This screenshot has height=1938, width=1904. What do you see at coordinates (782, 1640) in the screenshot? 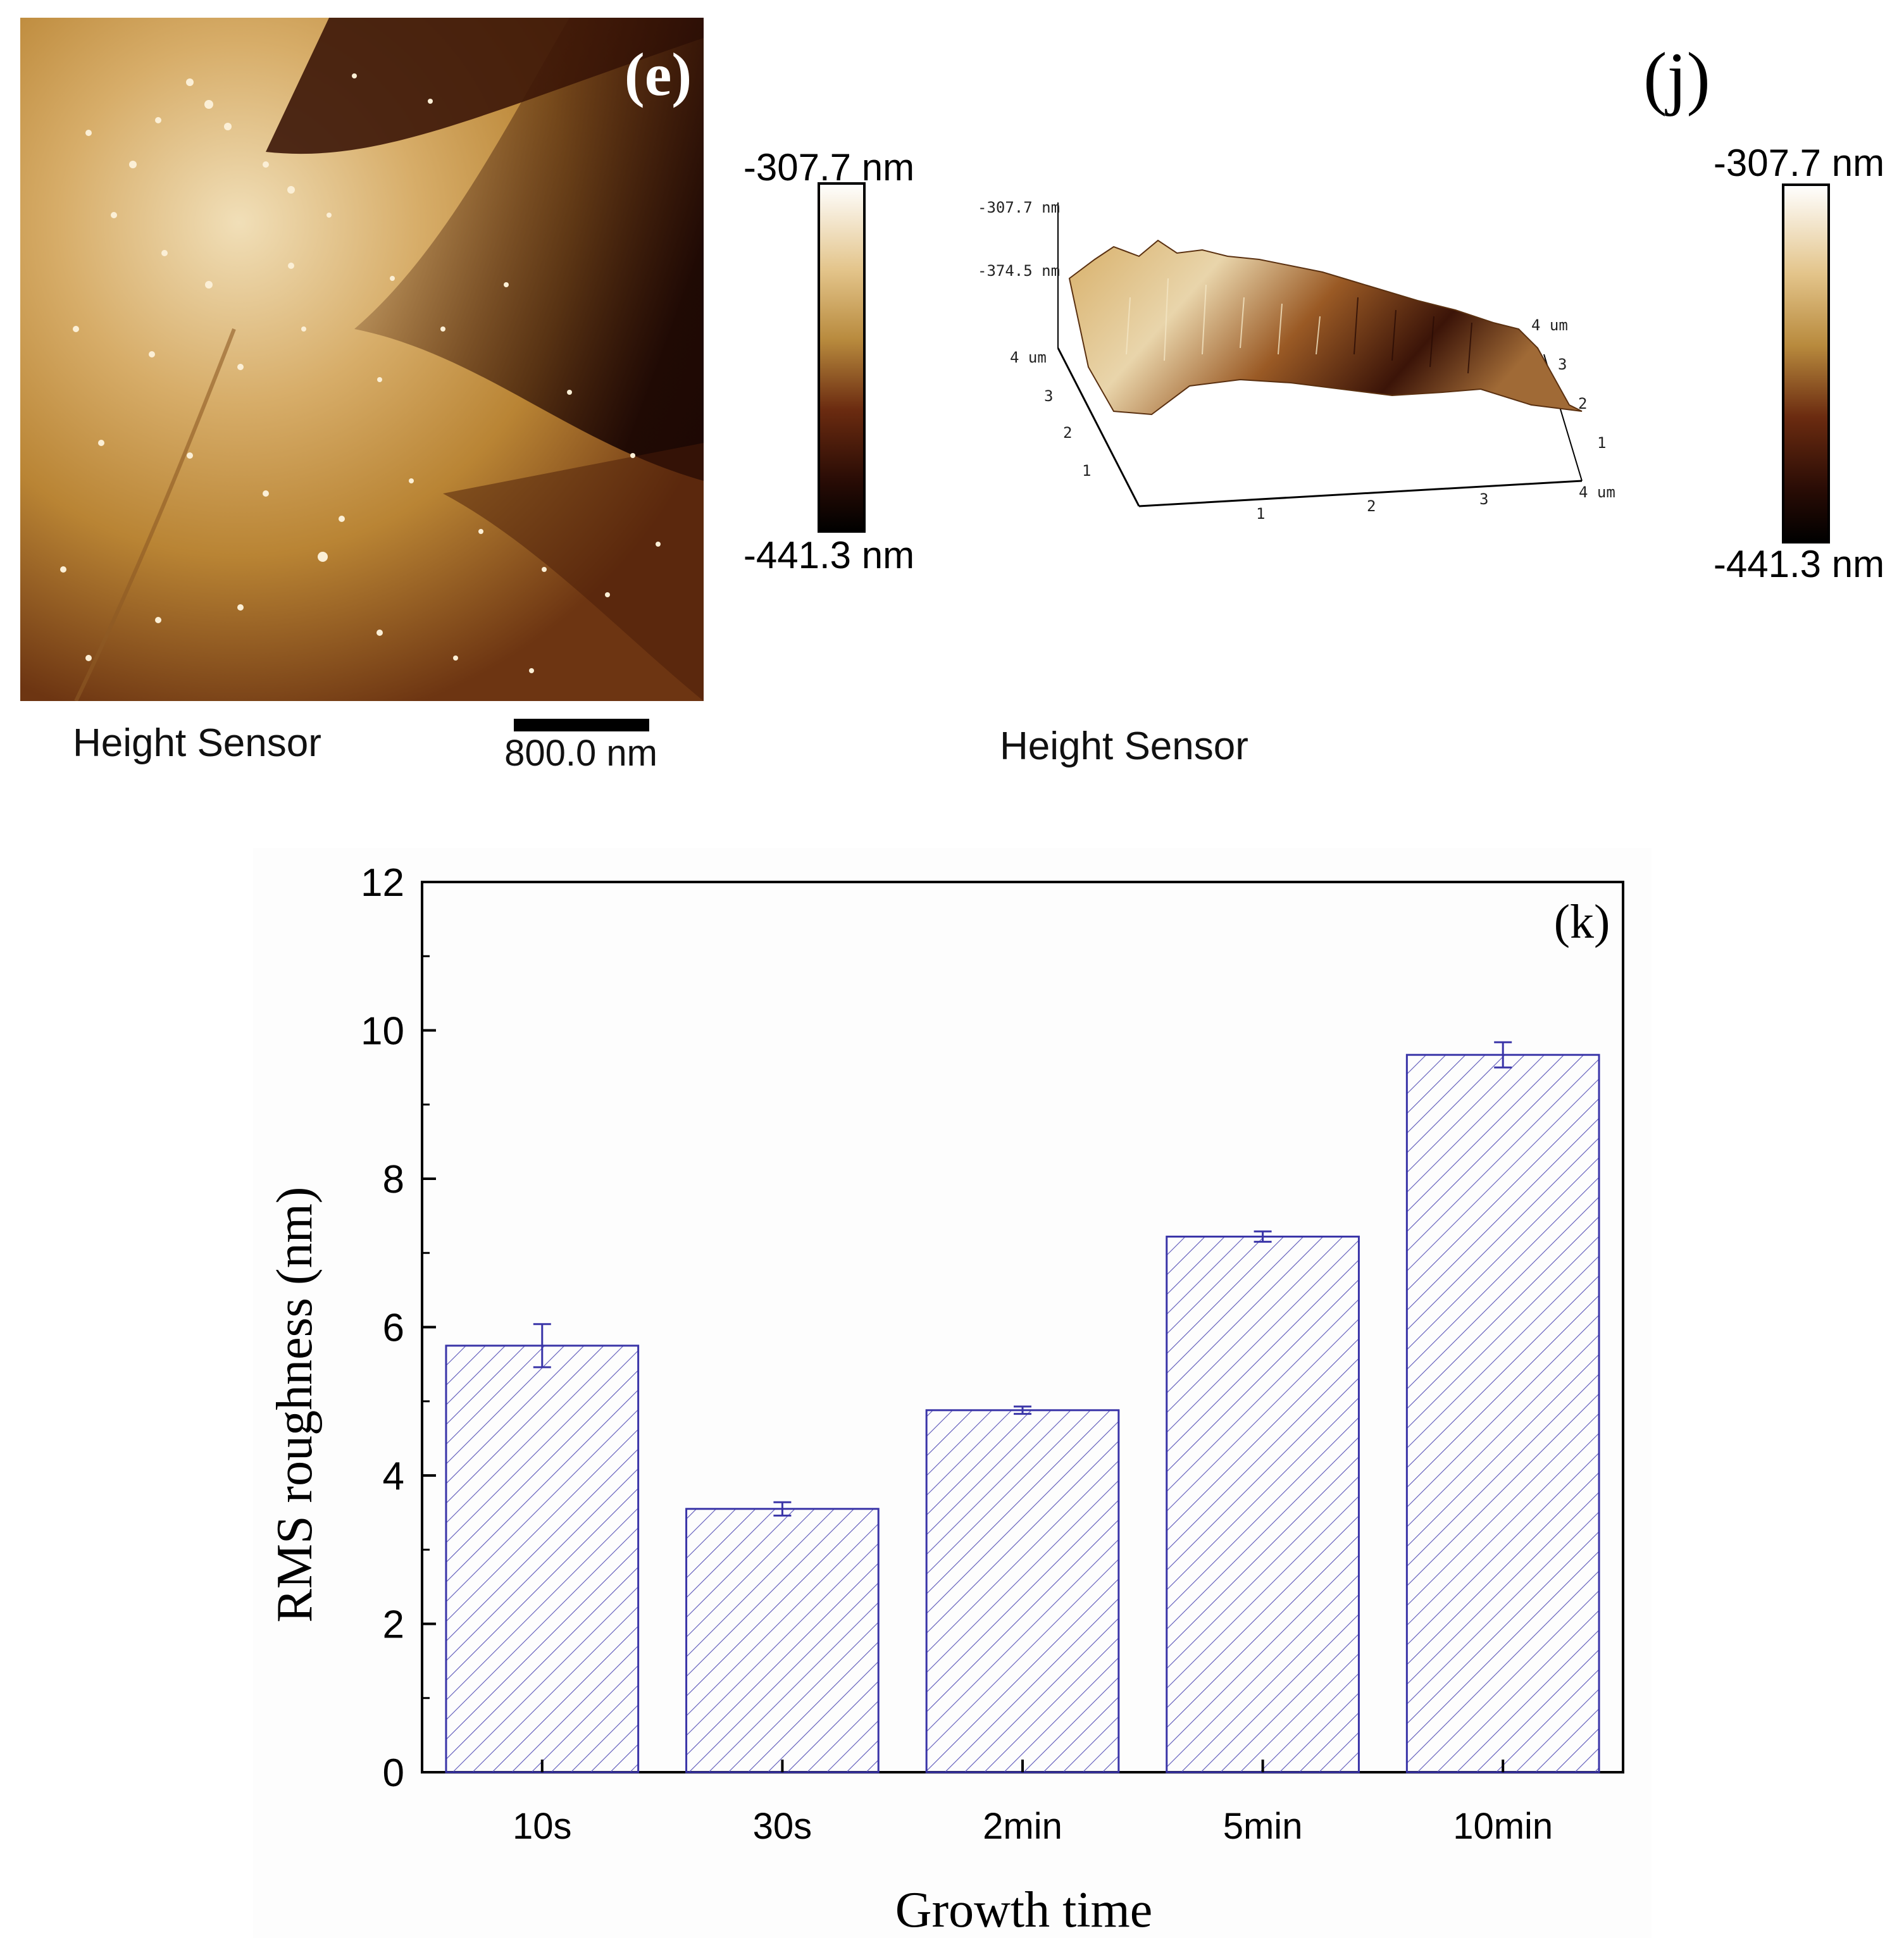
I see `bar-30s` at bounding box center [782, 1640].